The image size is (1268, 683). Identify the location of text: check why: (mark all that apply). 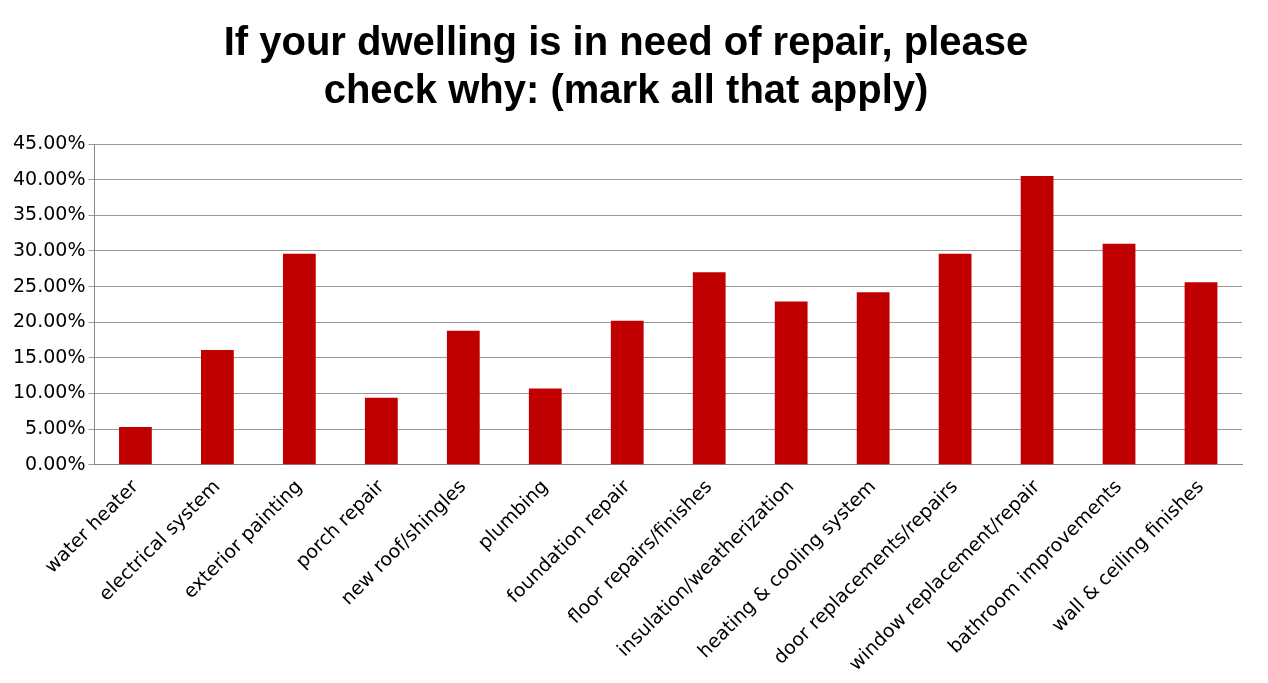
(626, 89).